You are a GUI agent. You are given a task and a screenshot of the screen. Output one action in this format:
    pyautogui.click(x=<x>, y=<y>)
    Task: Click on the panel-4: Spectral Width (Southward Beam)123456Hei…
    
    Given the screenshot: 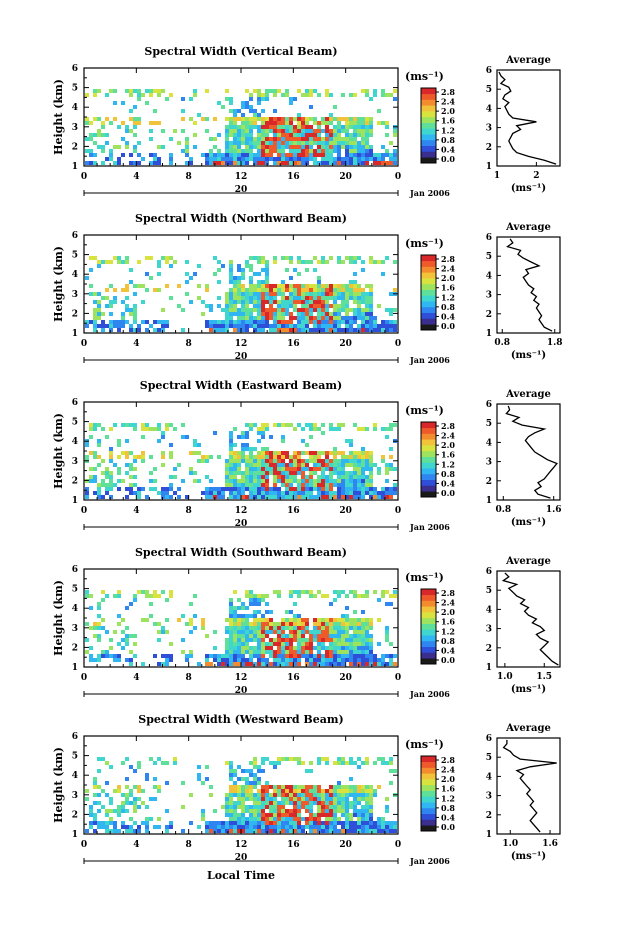 What is the action you would take?
    pyautogui.click(x=306, y=622)
    